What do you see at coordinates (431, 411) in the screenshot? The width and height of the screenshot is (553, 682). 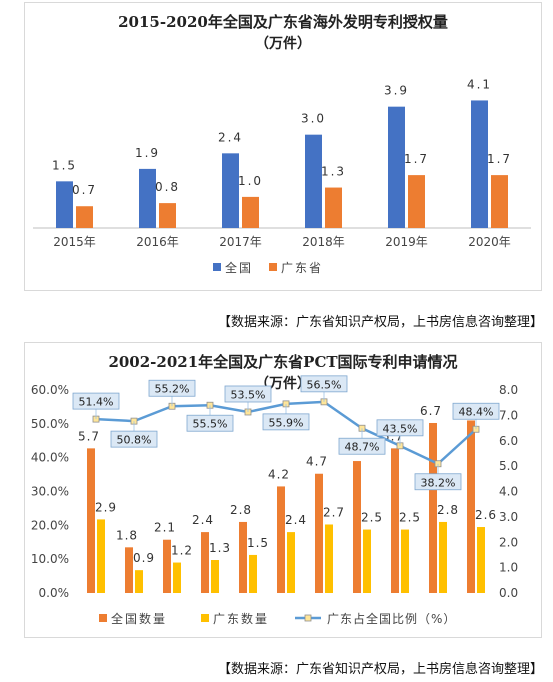 I see `chart2-bar-data-label: 6.7` at bounding box center [431, 411].